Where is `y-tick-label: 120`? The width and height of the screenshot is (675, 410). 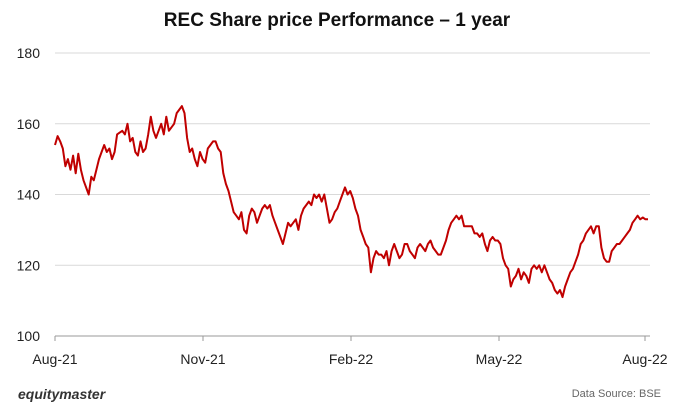 y-tick-label: 120 is located at coordinates (29, 265).